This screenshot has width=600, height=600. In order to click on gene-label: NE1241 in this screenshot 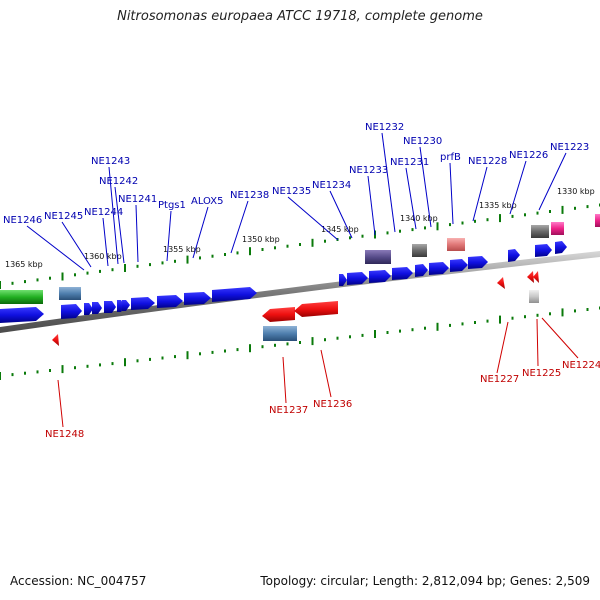, I will do `click(137, 199)`.